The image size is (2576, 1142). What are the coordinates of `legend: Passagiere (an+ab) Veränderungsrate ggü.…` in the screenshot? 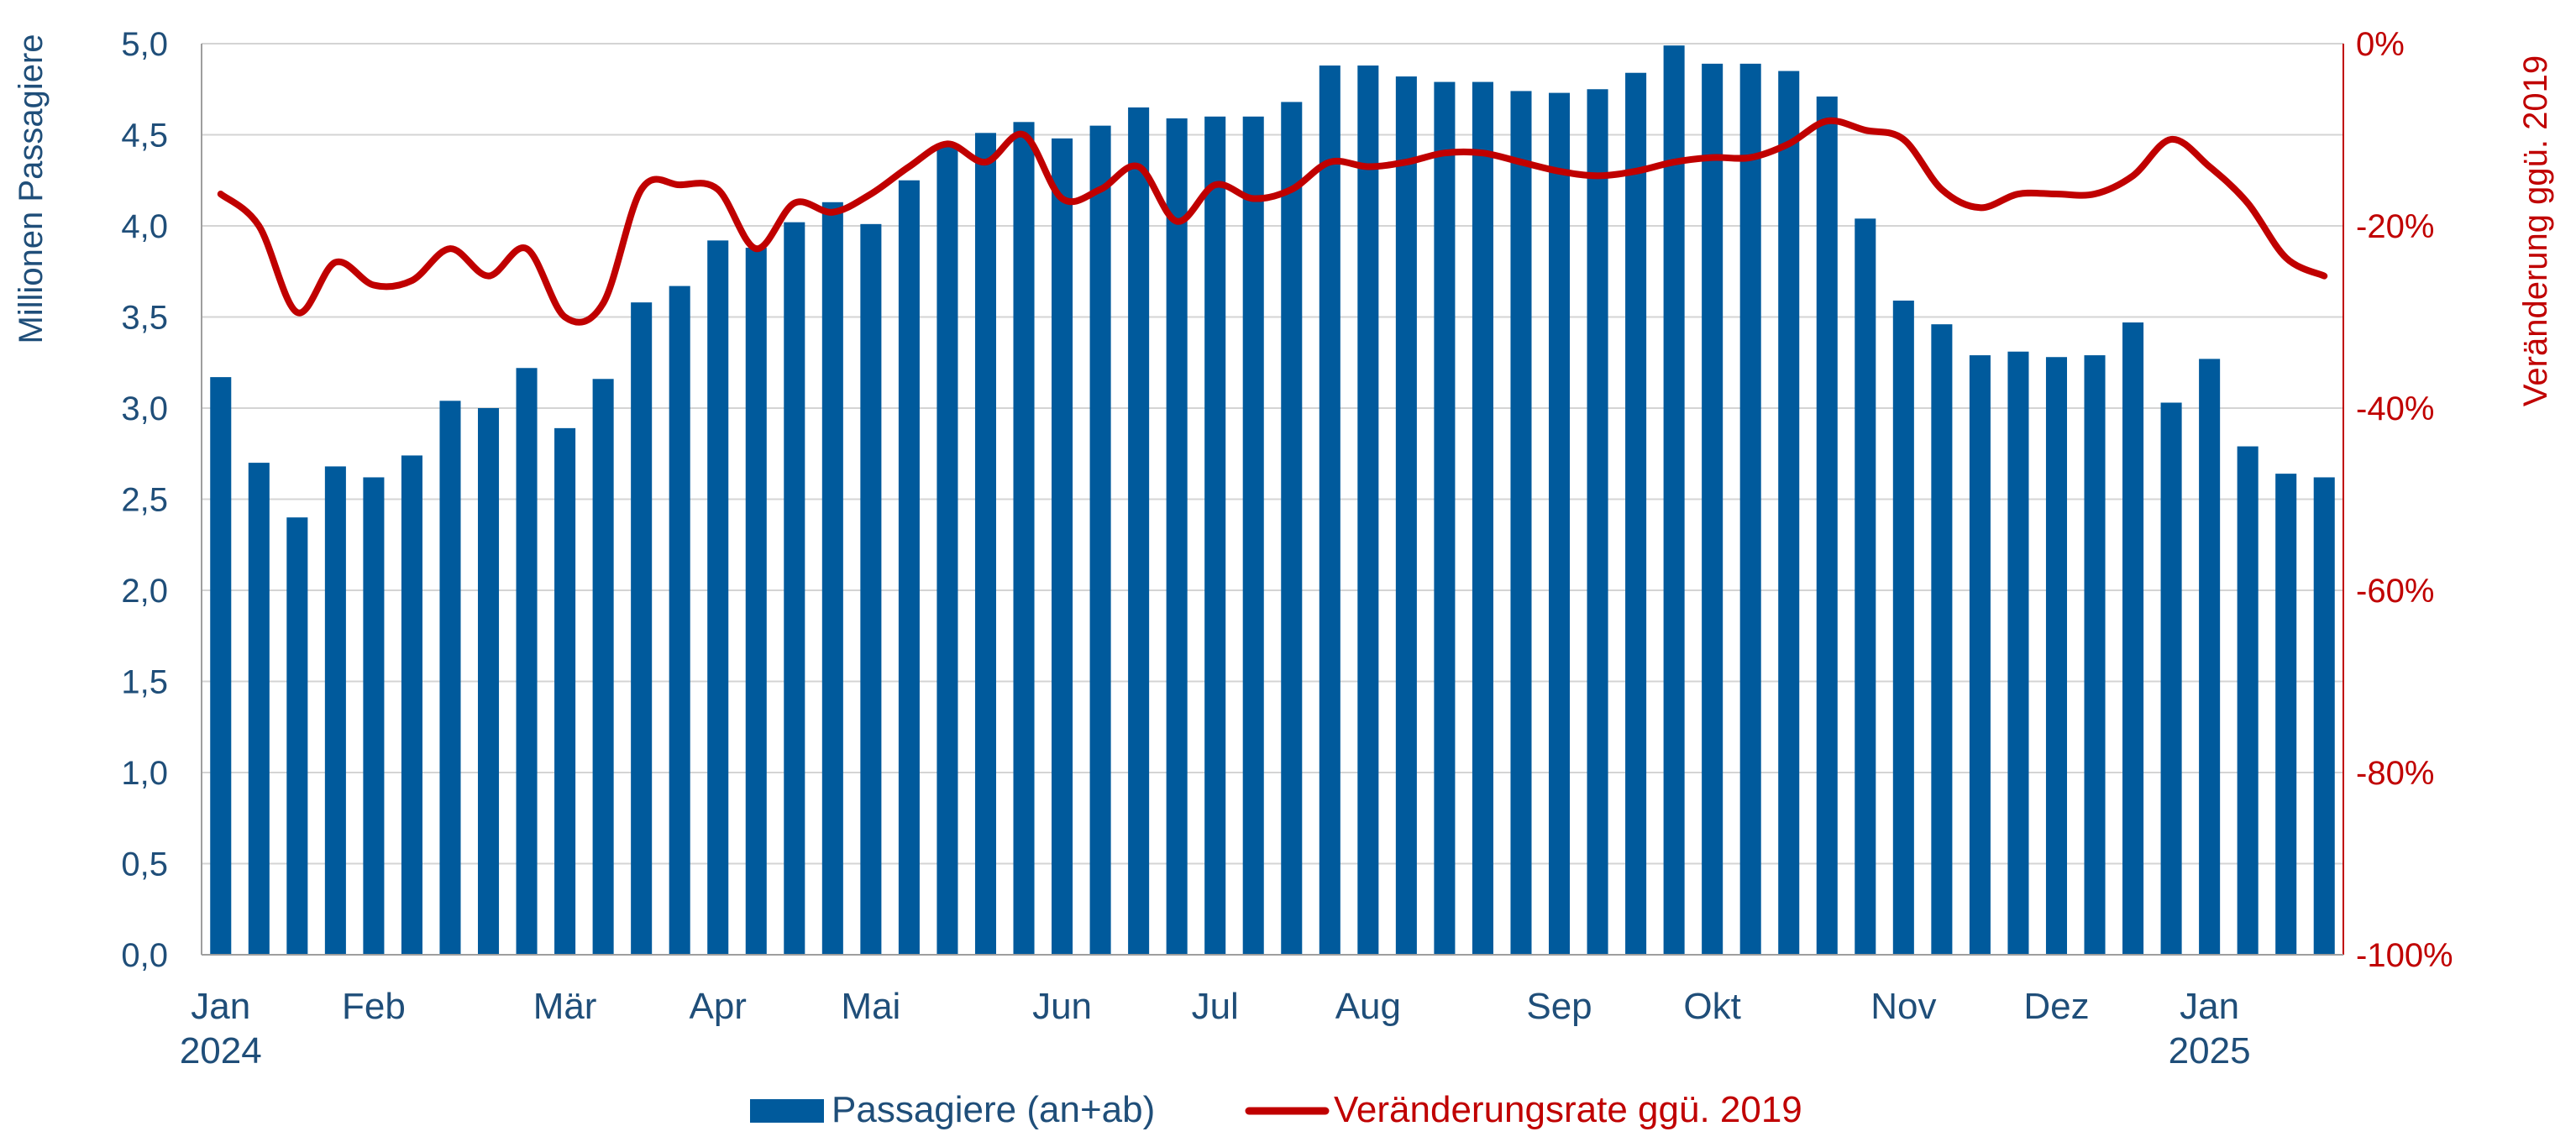 It's located at (1276, 1109).